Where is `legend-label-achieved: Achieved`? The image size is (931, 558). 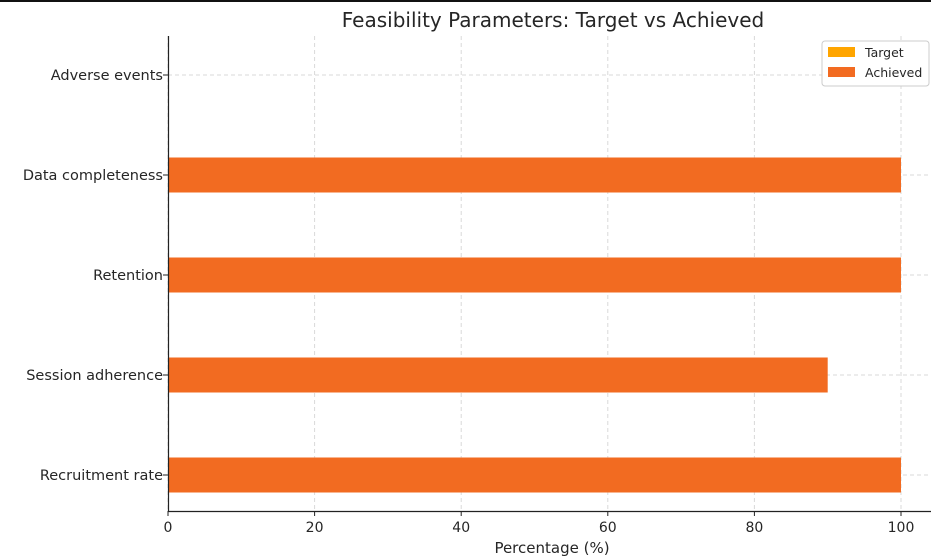
legend-label-achieved: Achieved is located at coordinates (893, 72).